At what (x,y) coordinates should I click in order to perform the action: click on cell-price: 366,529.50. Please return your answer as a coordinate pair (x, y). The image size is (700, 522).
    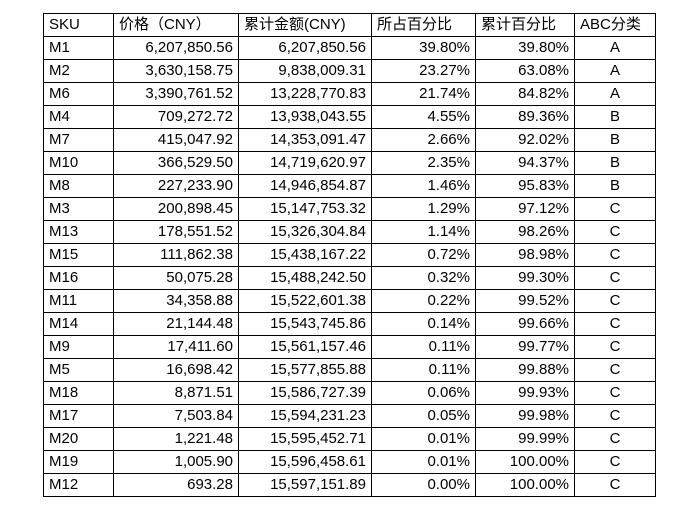
    Looking at the image, I should click on (176, 163).